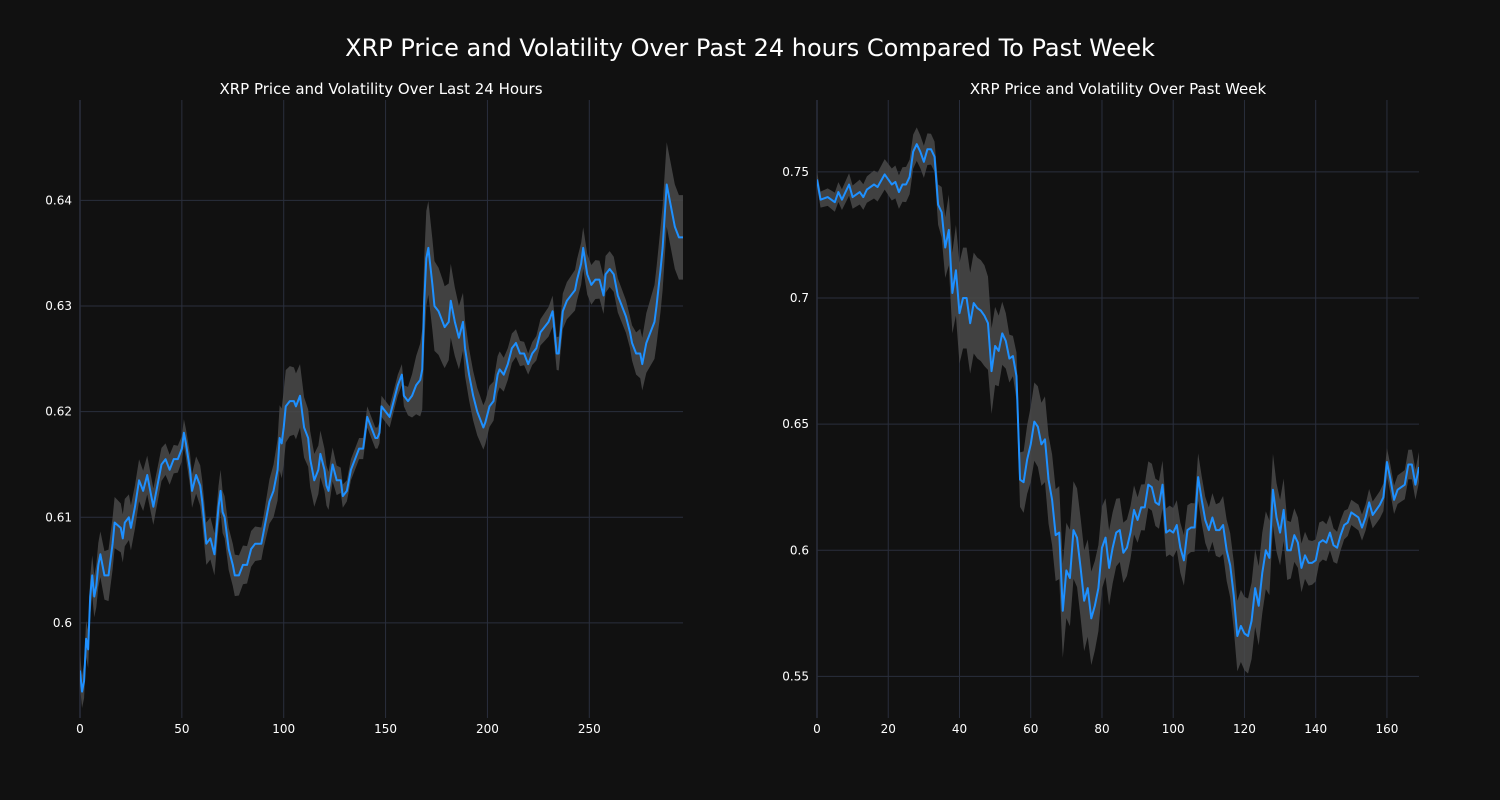  Describe the element at coordinates (58, 306) in the screenshot. I see `y-tick-label: 0.63` at that location.